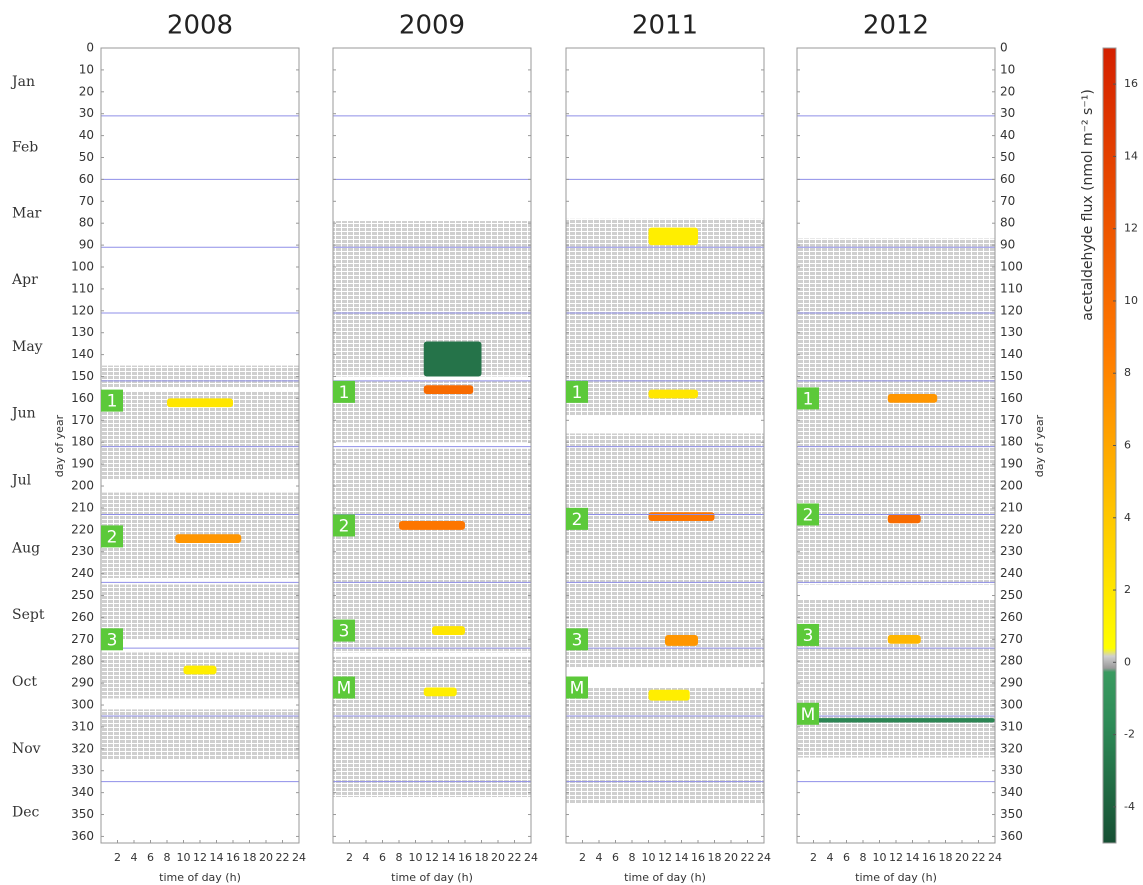 Image resolution: width=1143 pixels, height=885 pixels. What do you see at coordinates (82, 836) in the screenshot?
I see `y-tick-label: 360` at bounding box center [82, 836].